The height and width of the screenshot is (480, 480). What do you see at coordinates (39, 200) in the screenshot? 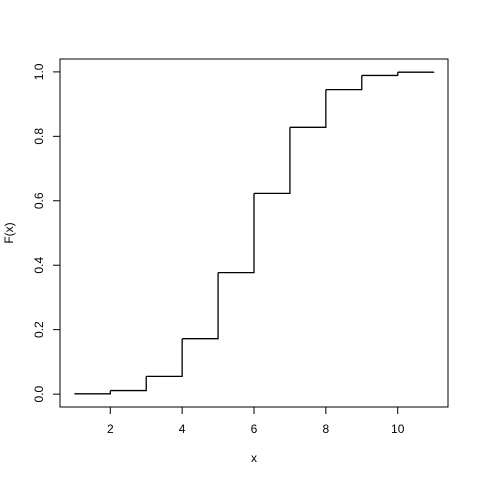
I see `y-tick-label: 0.6` at bounding box center [39, 200].